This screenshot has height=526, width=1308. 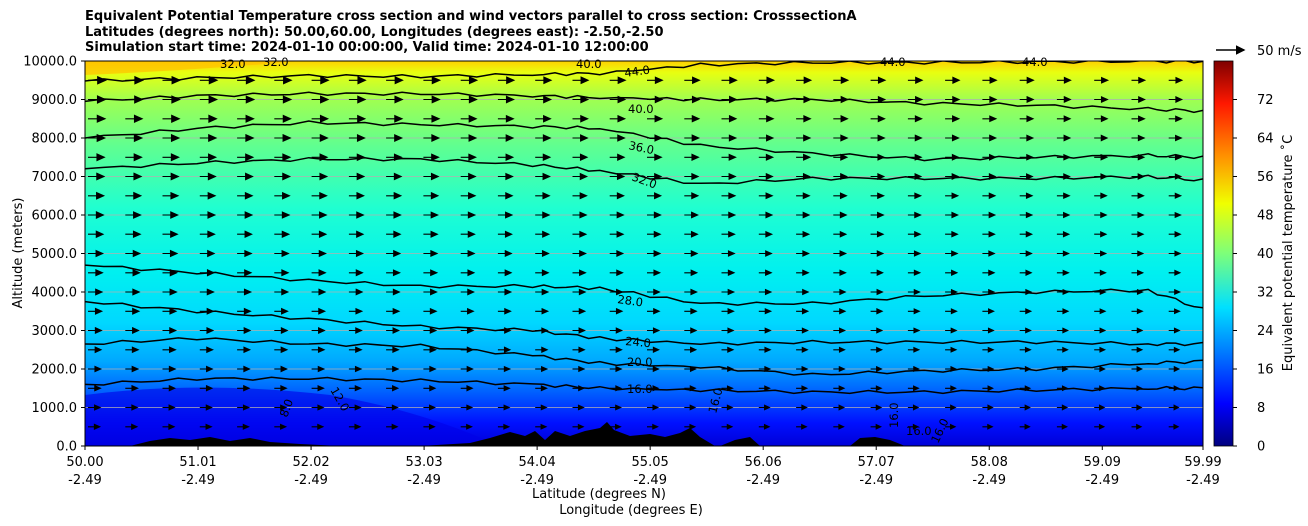 What do you see at coordinates (599, 494) in the screenshot?
I see `x-axis-label-latitude: Latitude (degrees N)` at bounding box center [599, 494].